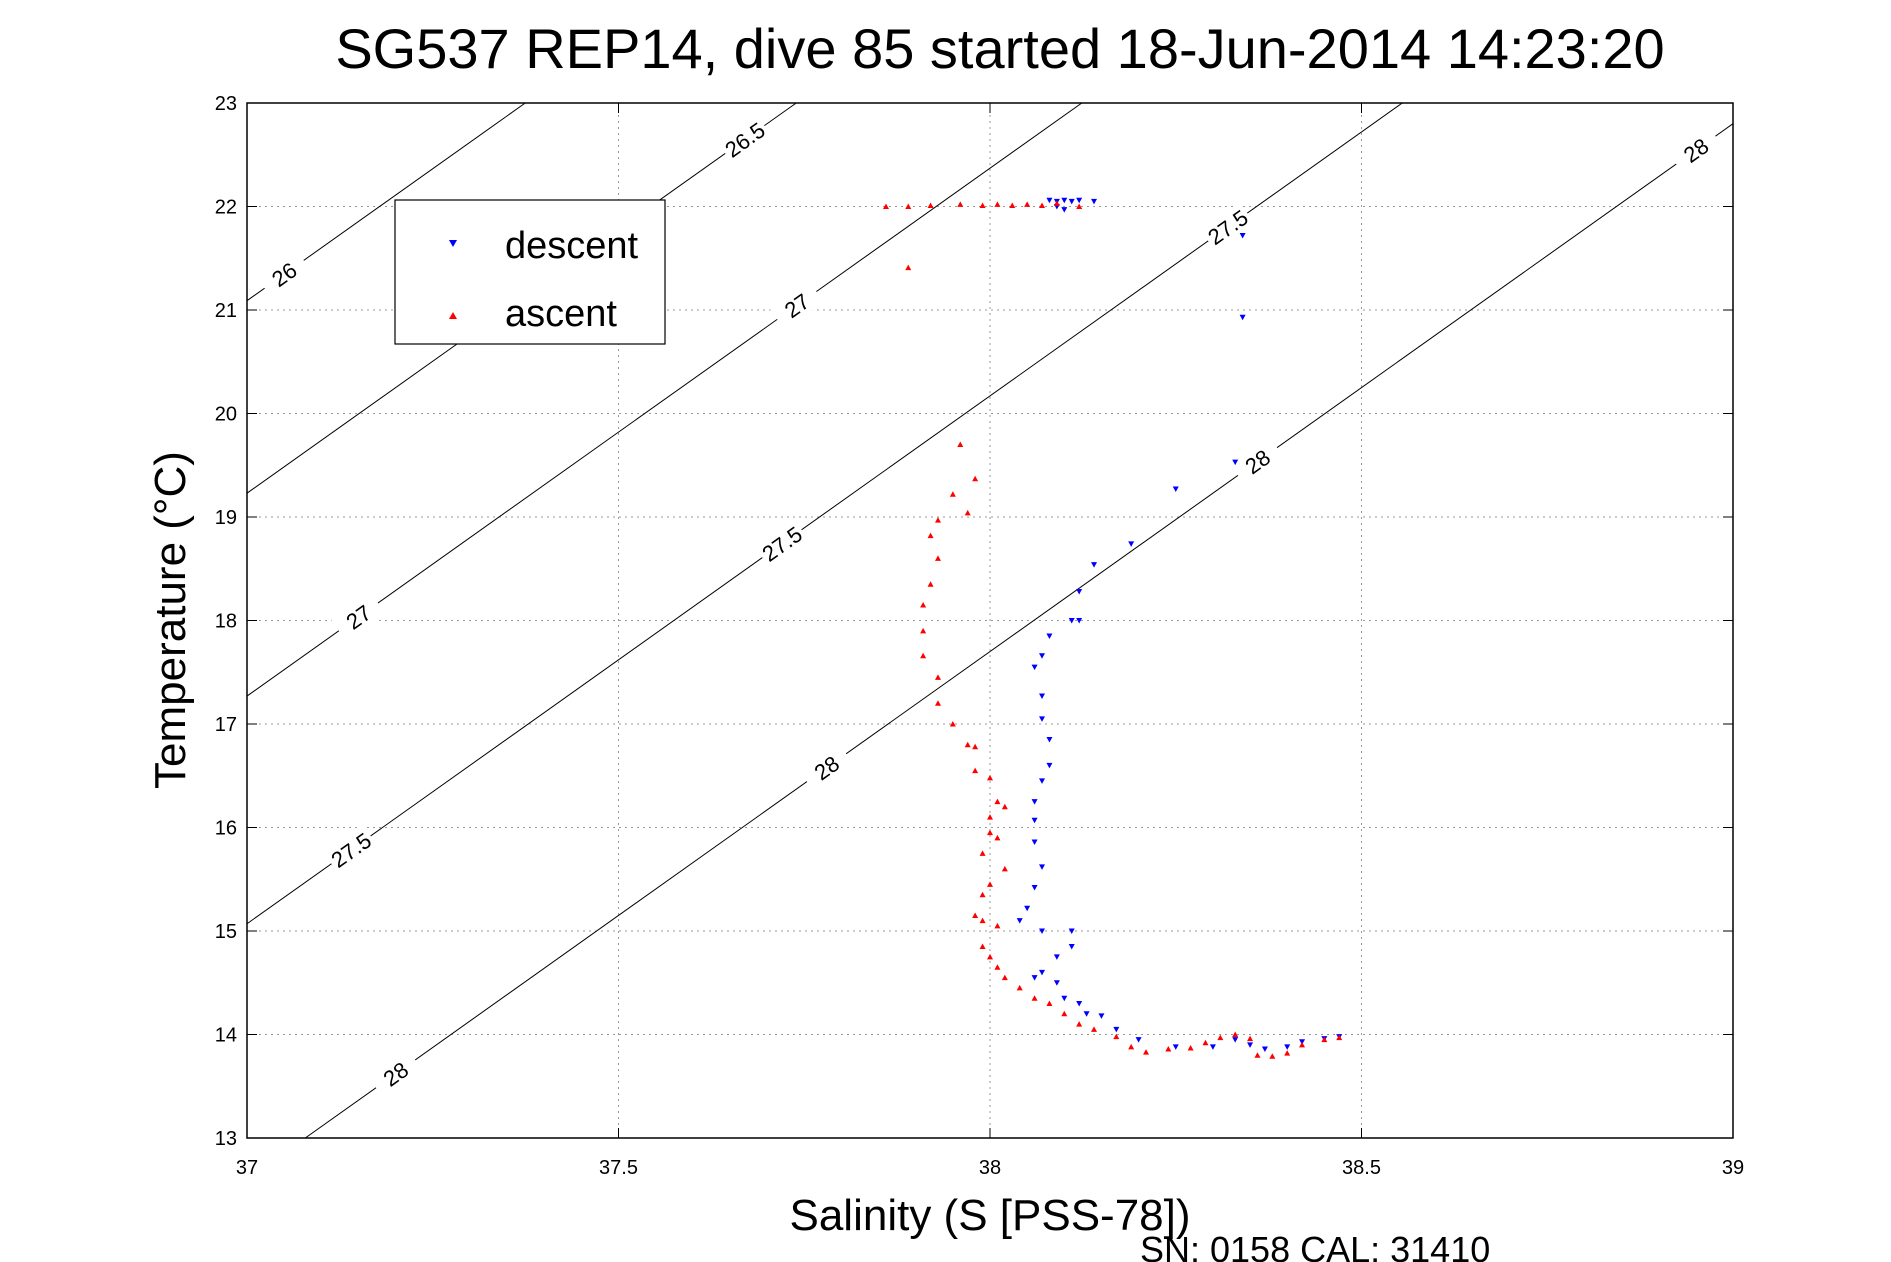 This screenshot has width=1891, height=1262. I want to click on x-tick-label: 38.5, so click(1361, 1168).